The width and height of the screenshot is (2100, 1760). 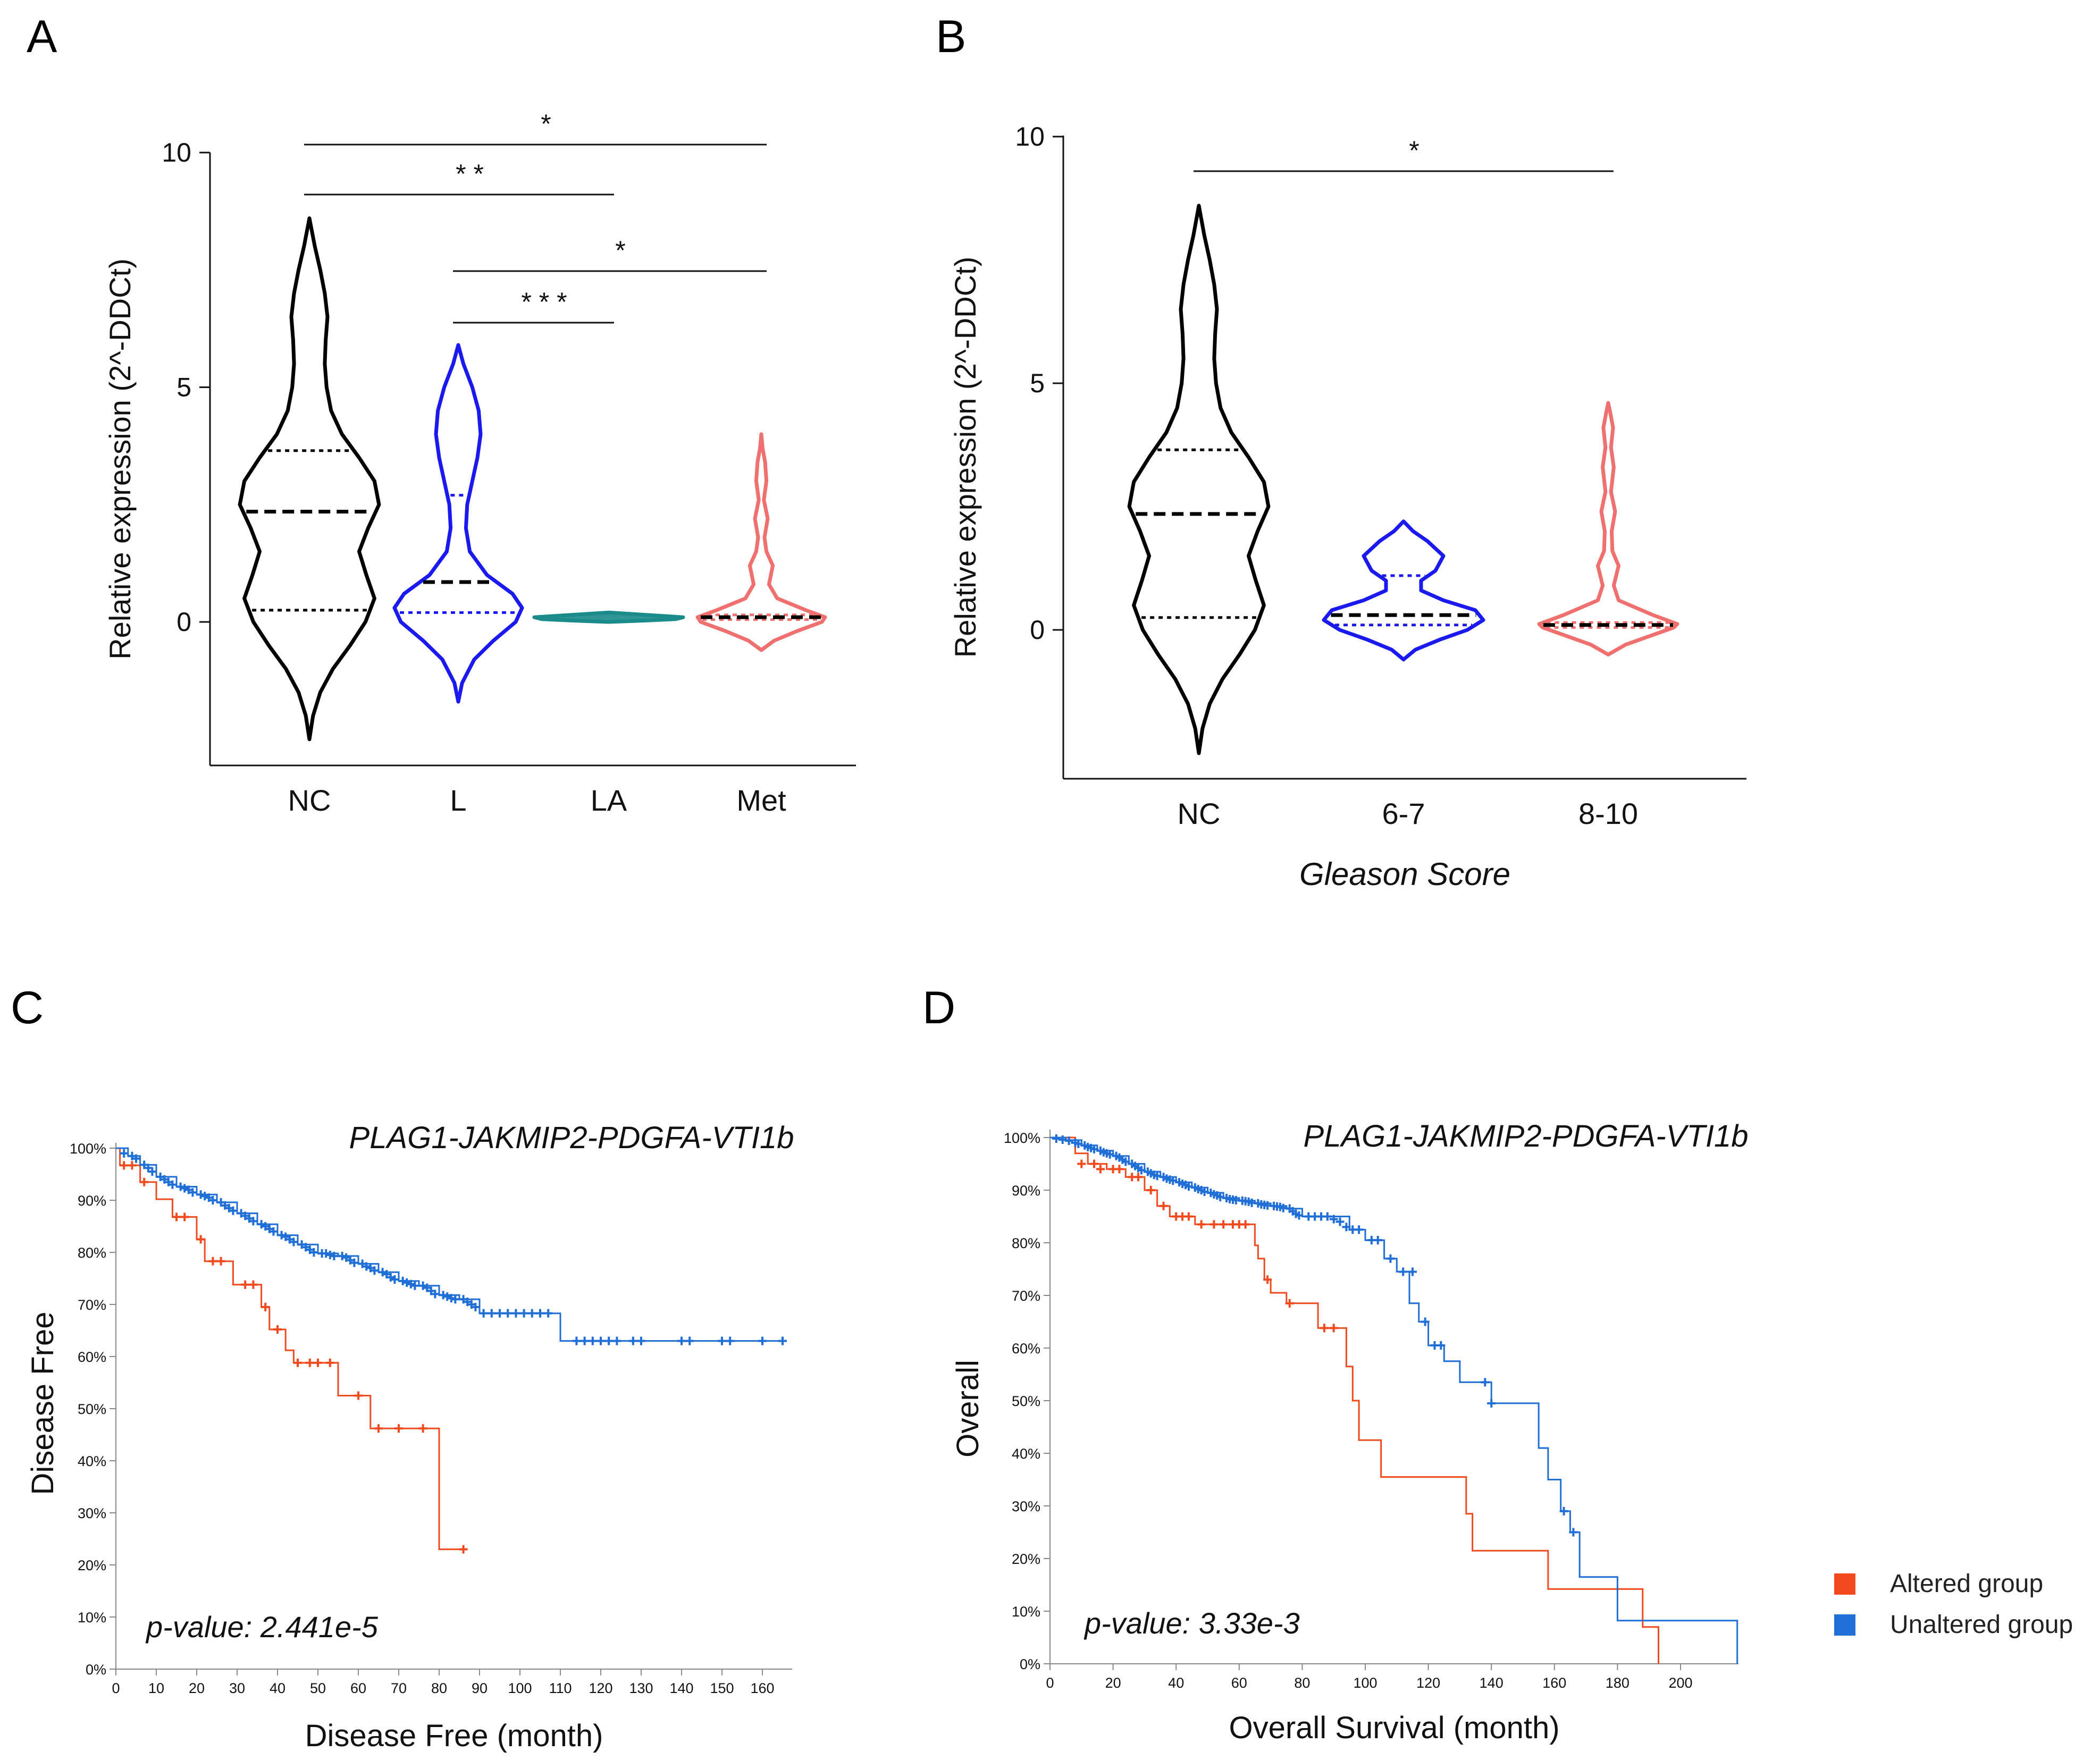 I want to click on y-tick-label: 5, so click(x=1037, y=383).